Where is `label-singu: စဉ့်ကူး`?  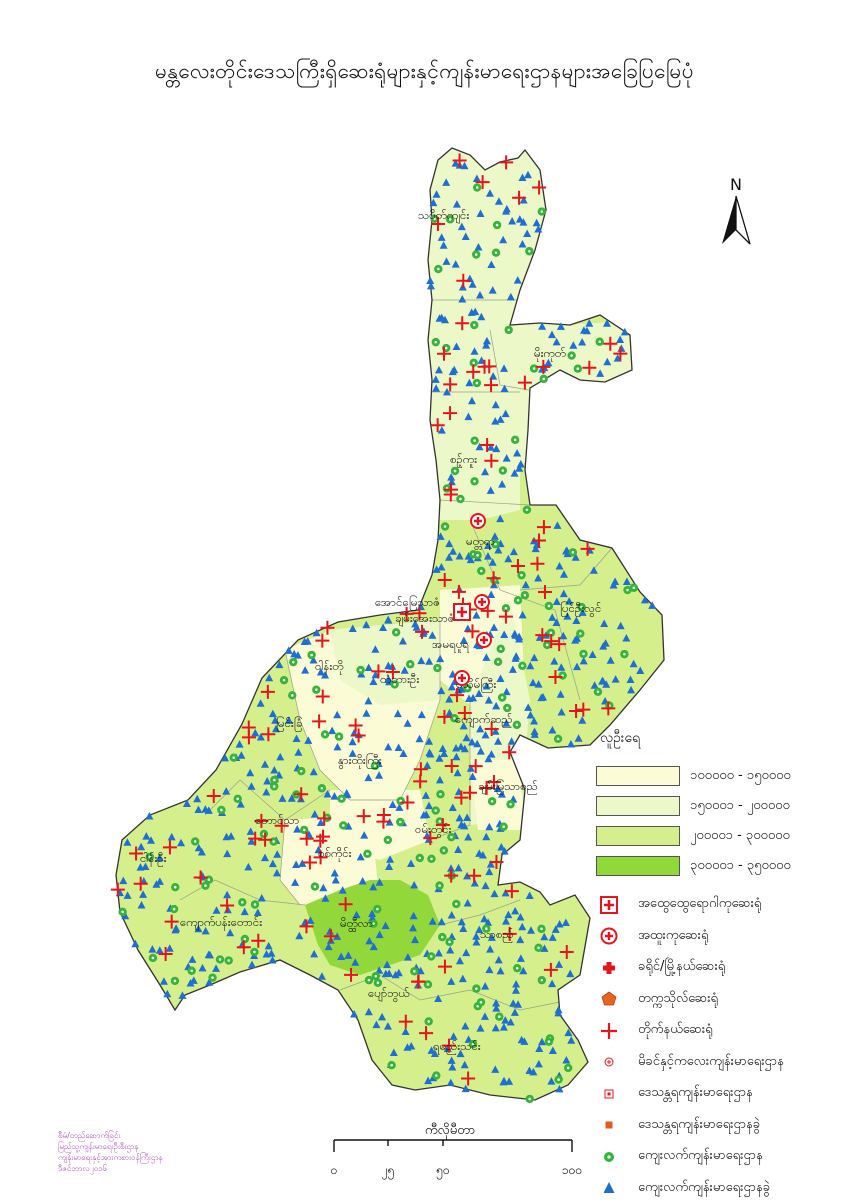
label-singu: စဉ့်ကူး is located at coordinates (463, 460).